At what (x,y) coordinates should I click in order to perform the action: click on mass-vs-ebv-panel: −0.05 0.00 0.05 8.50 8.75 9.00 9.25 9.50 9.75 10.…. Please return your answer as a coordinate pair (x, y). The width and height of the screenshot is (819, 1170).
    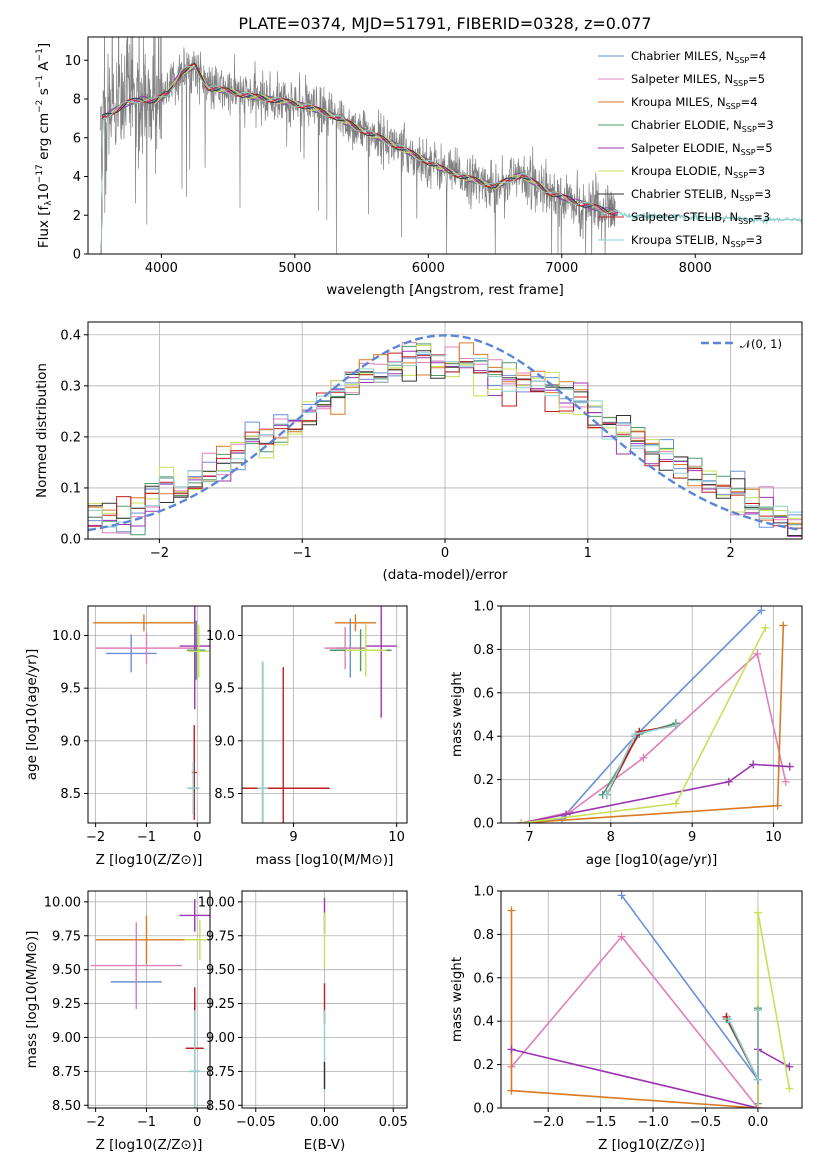
    Looking at the image, I should click on (303, 1021).